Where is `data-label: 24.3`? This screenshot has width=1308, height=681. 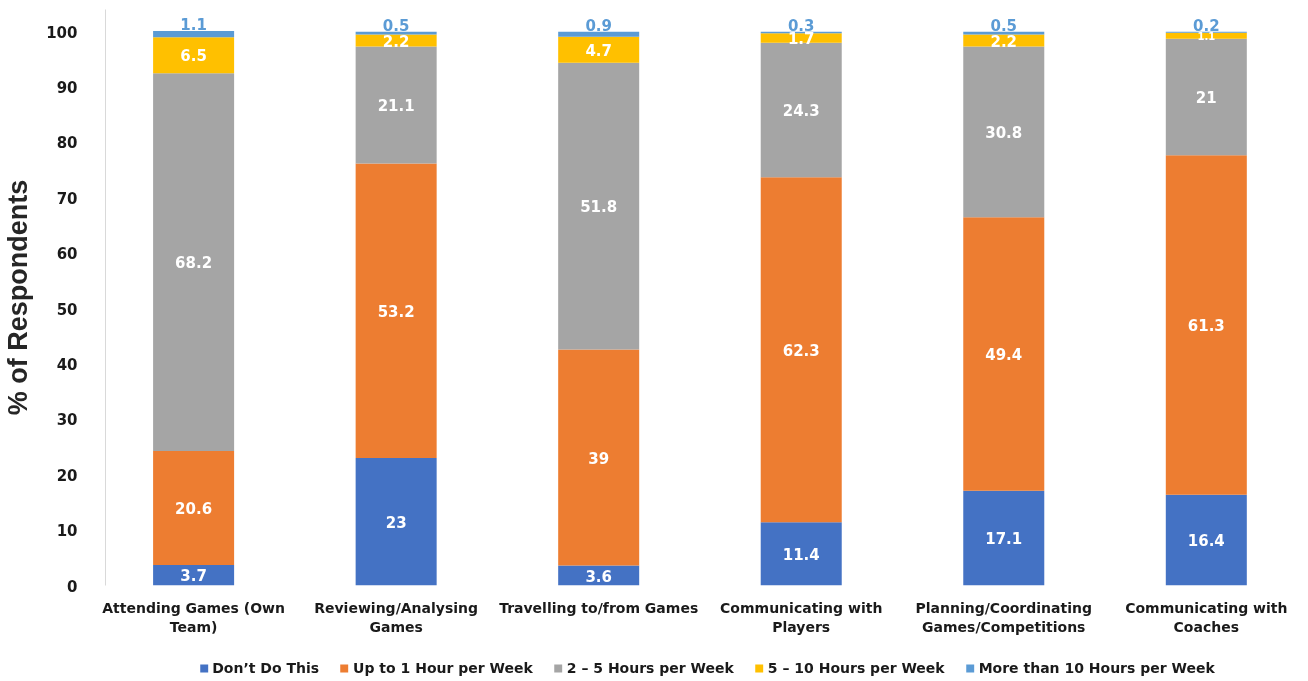
data-label: 24.3 is located at coordinates (801, 111).